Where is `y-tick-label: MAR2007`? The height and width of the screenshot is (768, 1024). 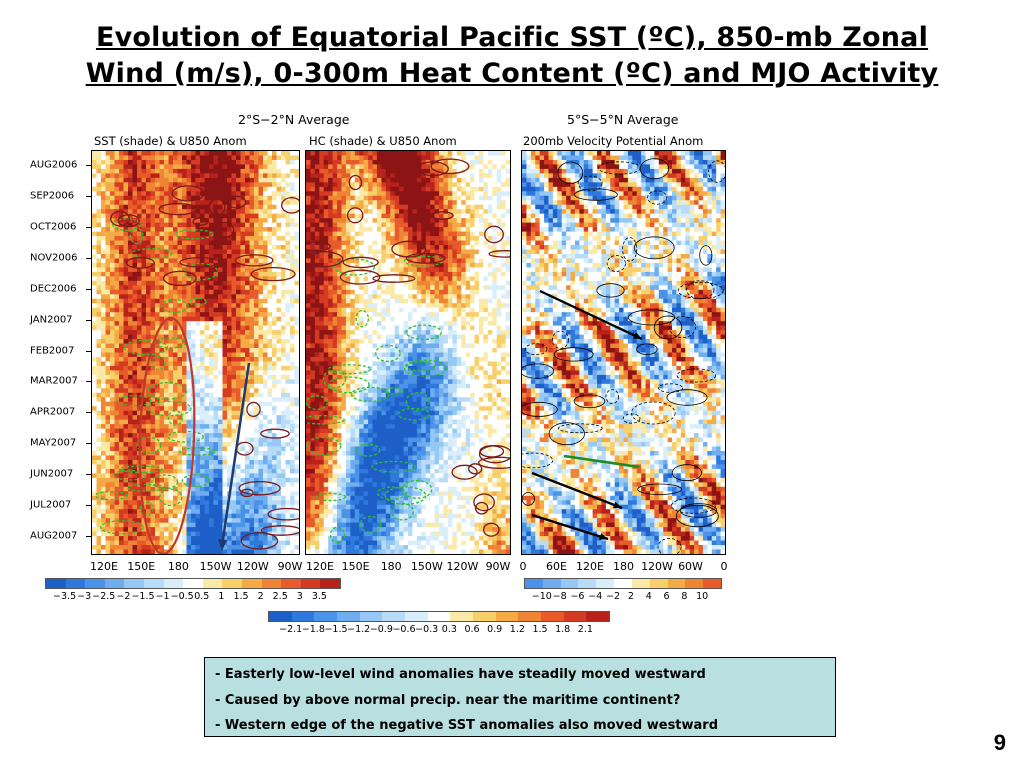 y-tick-label: MAR2007 is located at coordinates (54, 381).